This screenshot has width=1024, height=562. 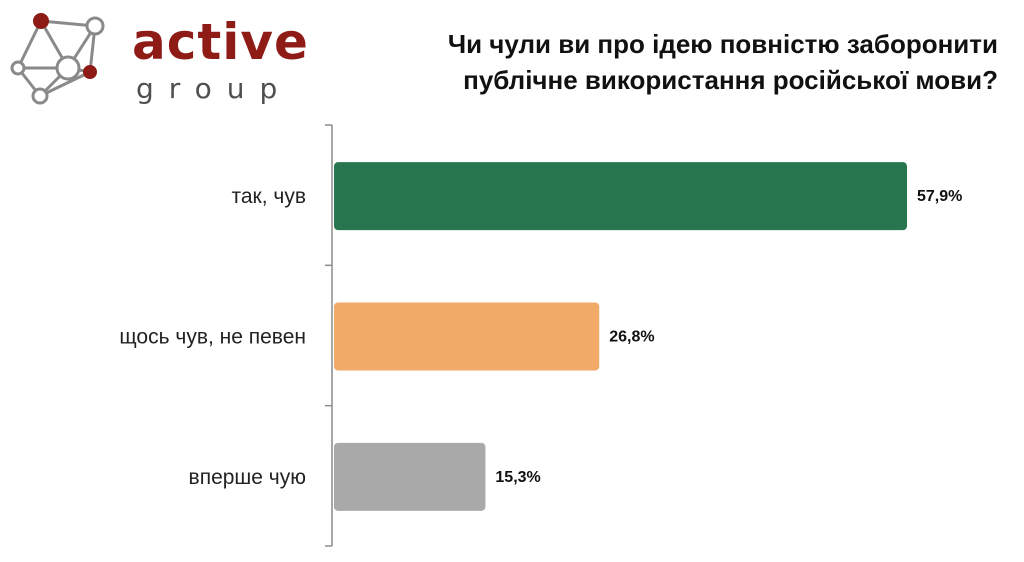 I want to click on category-label: щось чув, не певен, so click(x=212, y=337).